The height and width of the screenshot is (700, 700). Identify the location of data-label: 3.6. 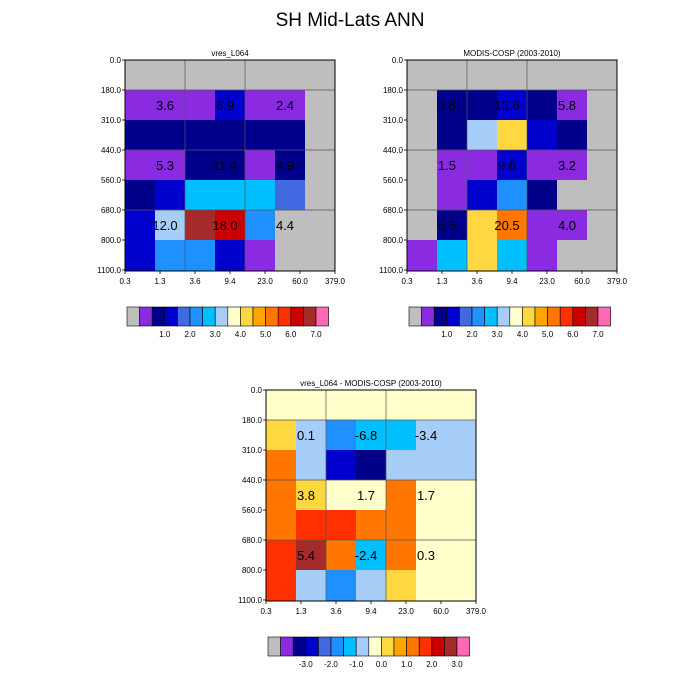
(165, 105).